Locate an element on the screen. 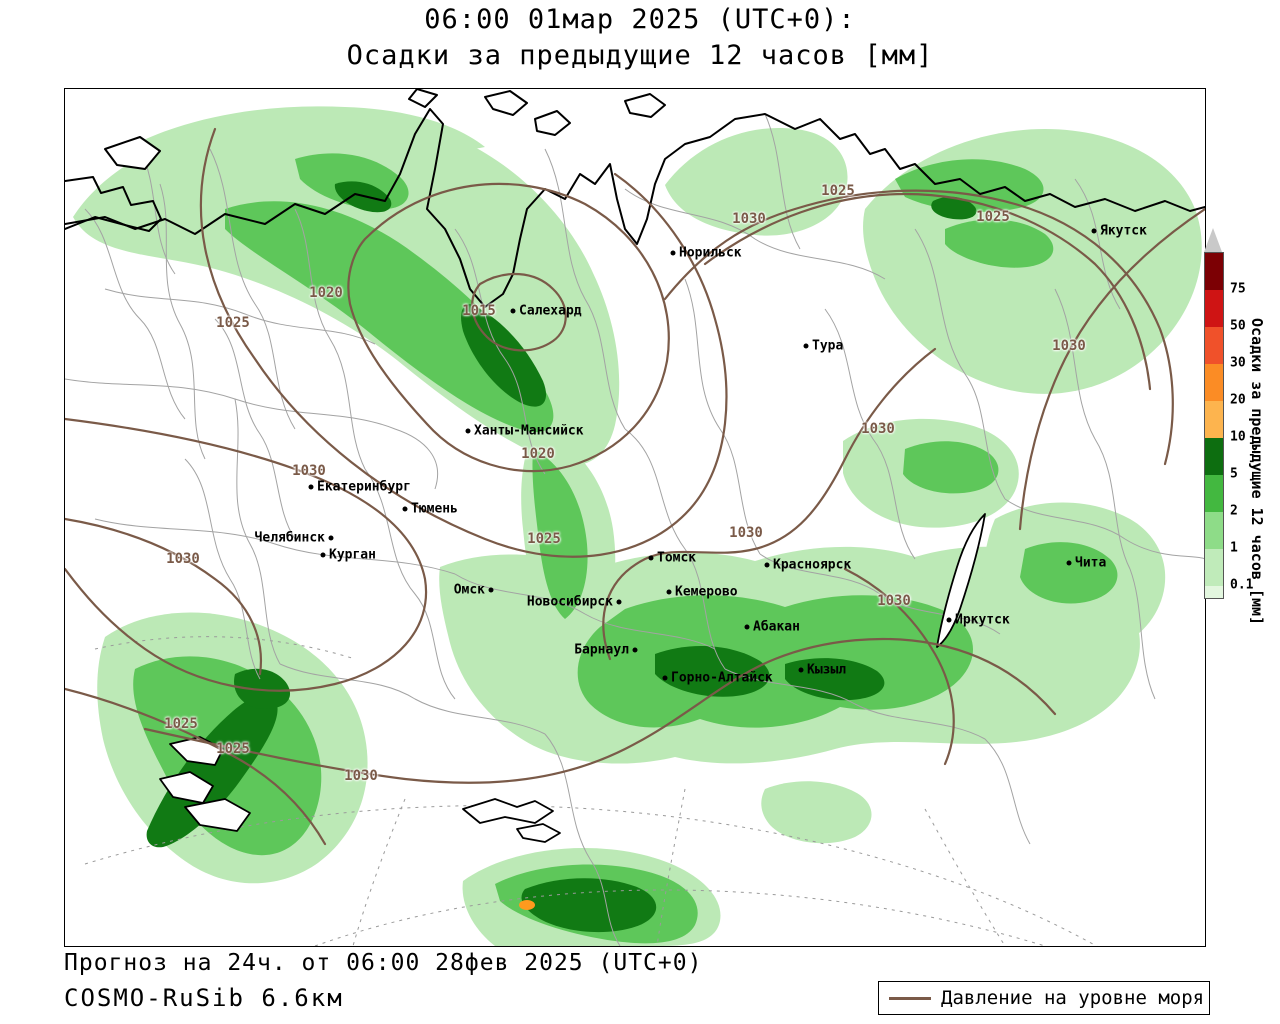 This screenshot has width=1280, height=1024. city-label: Челябинск is located at coordinates (289, 538).